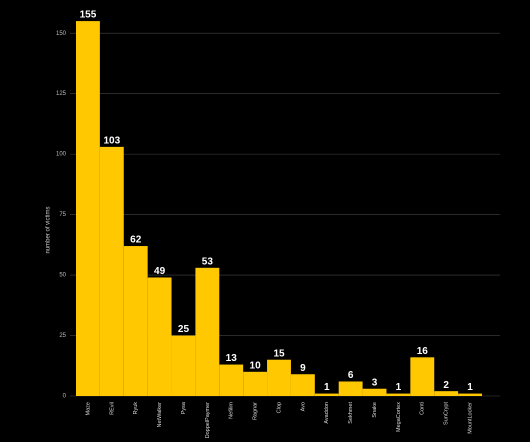  What do you see at coordinates (232, 410) in the screenshot?
I see `x-tick-label: Nefilim` at bounding box center [232, 410].